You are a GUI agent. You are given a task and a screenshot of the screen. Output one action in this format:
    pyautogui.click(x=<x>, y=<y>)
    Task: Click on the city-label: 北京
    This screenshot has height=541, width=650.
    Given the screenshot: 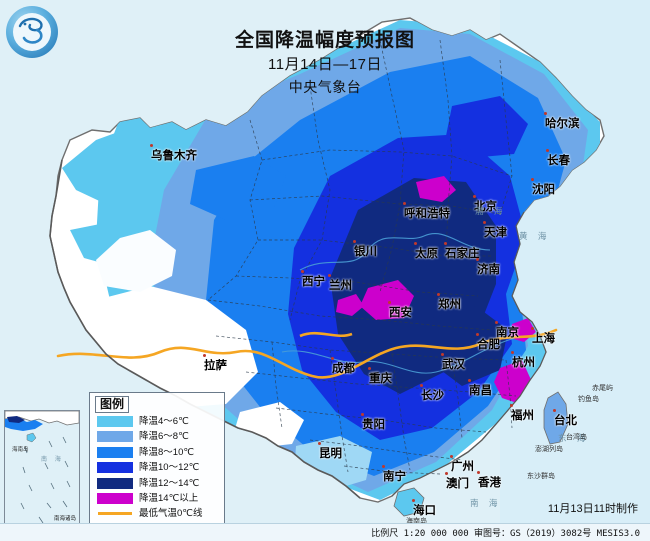 What is the action you would take?
    pyautogui.click(x=485, y=207)
    